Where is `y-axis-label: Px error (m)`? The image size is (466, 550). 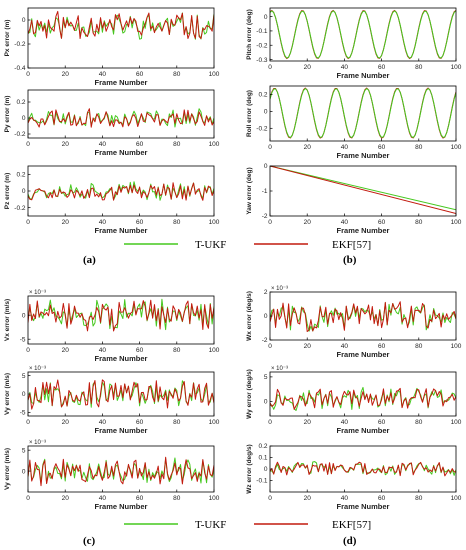 y-axis-label: Px error (m) is located at coordinates (7, 38).